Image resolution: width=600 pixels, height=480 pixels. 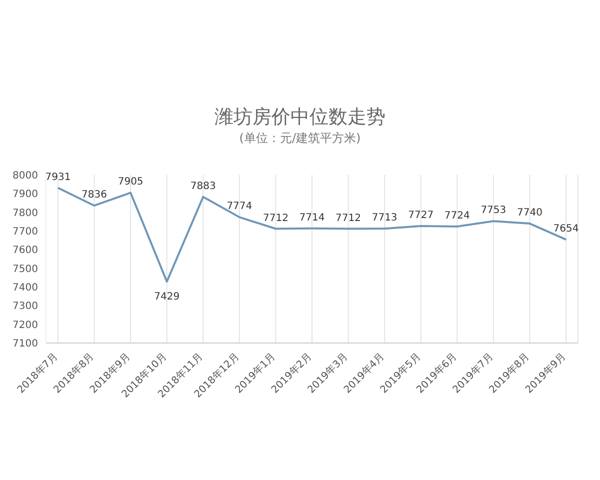 What do you see at coordinates (312, 218) in the screenshot?
I see `data-label: 7714` at bounding box center [312, 218].